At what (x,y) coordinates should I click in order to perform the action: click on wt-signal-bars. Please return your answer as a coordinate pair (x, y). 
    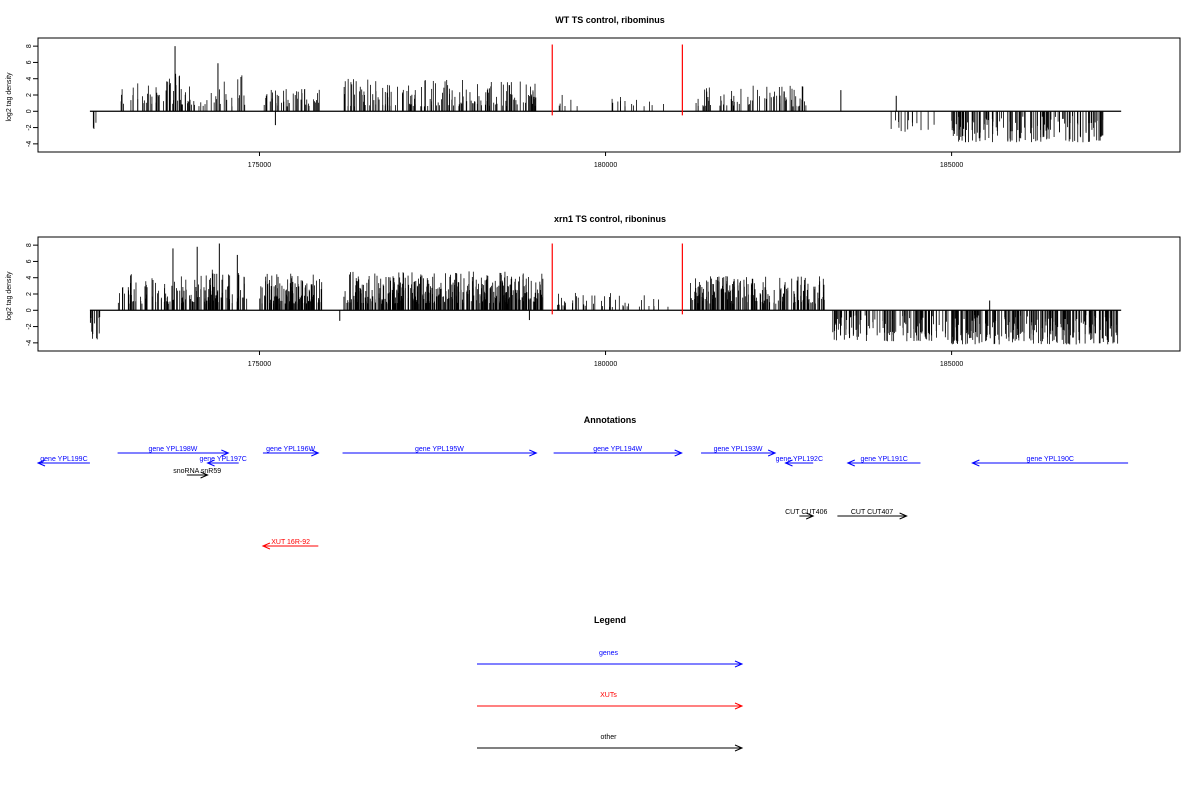
    Looking at the image, I should click on (605, 94).